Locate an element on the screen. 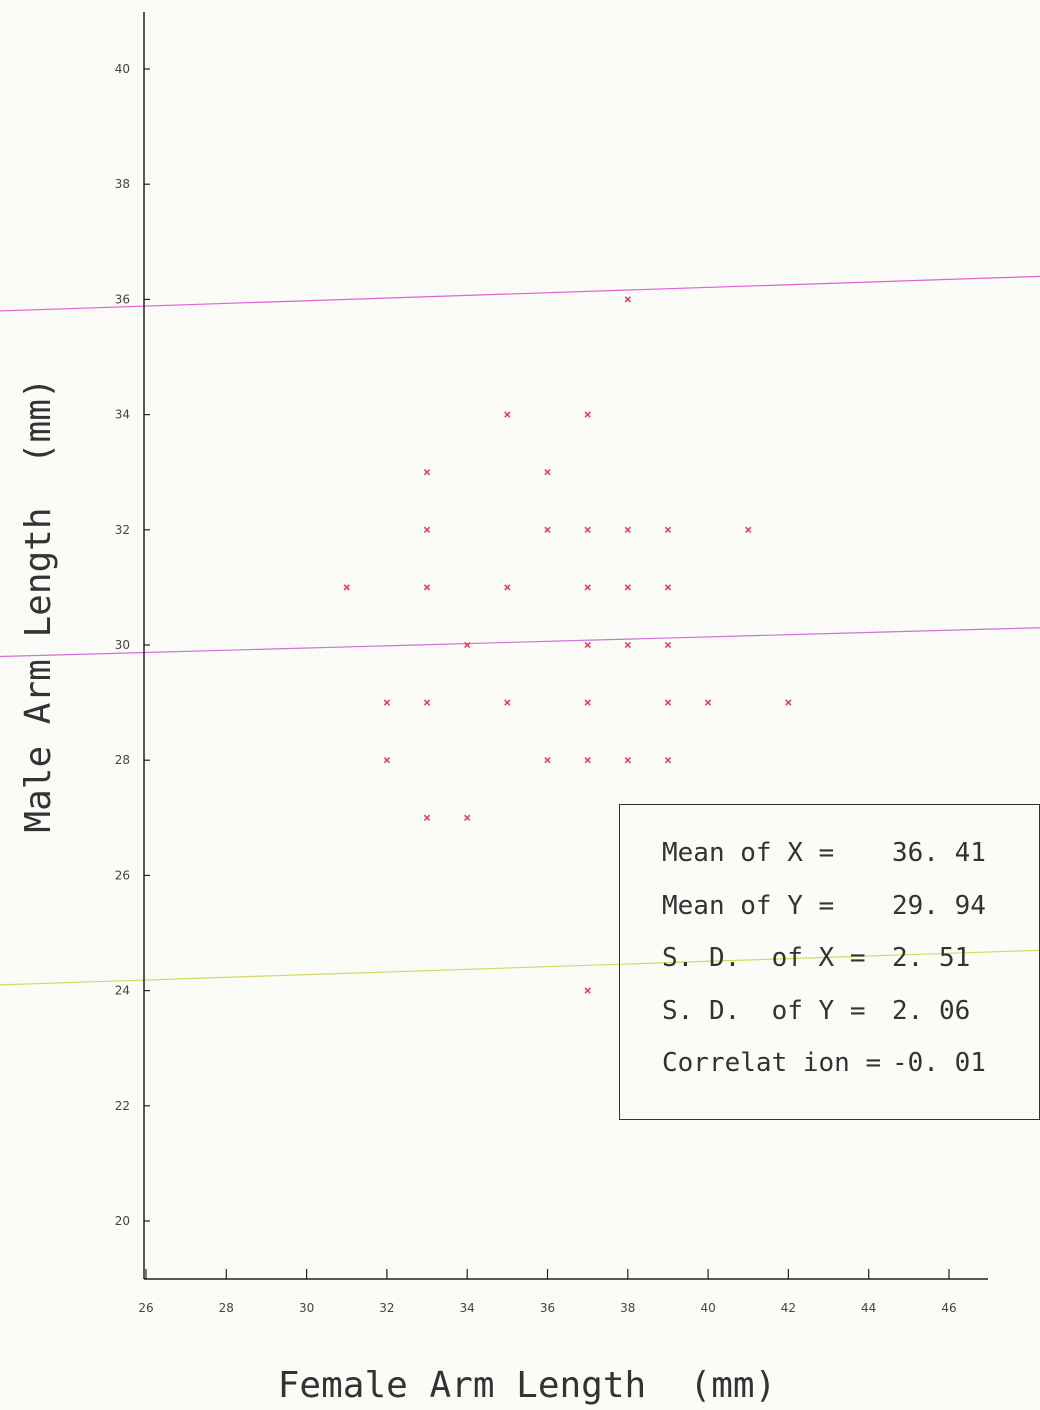 The width and height of the screenshot is (1040, 1410). stat-label: S. D. of Y = is located at coordinates (764, 1010).